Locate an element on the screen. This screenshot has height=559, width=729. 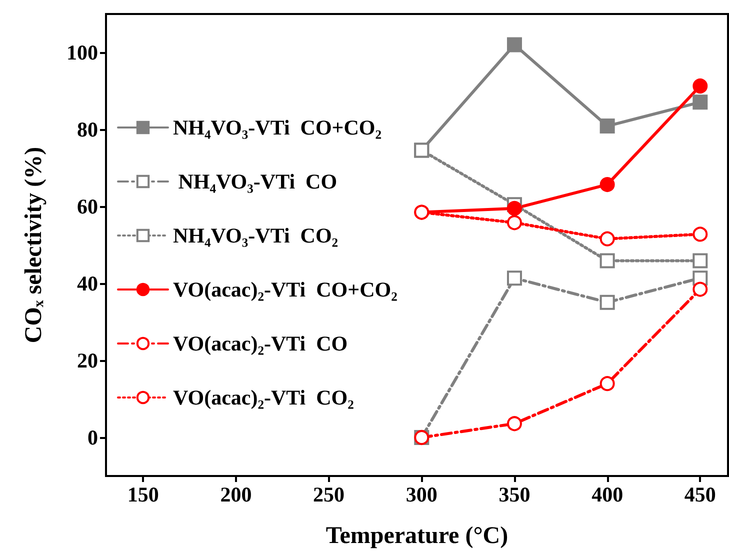
legend-label: VO(acac)₂-VTi CO₂ is located at coordinates (263, 398).